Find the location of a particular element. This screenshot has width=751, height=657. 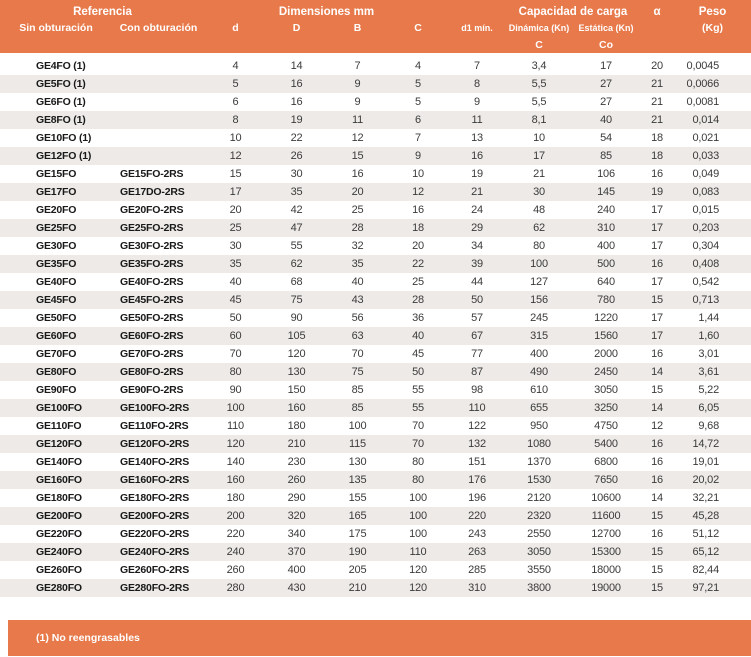

ref-sin-obturacion: GE110FO is located at coordinates (59, 426).